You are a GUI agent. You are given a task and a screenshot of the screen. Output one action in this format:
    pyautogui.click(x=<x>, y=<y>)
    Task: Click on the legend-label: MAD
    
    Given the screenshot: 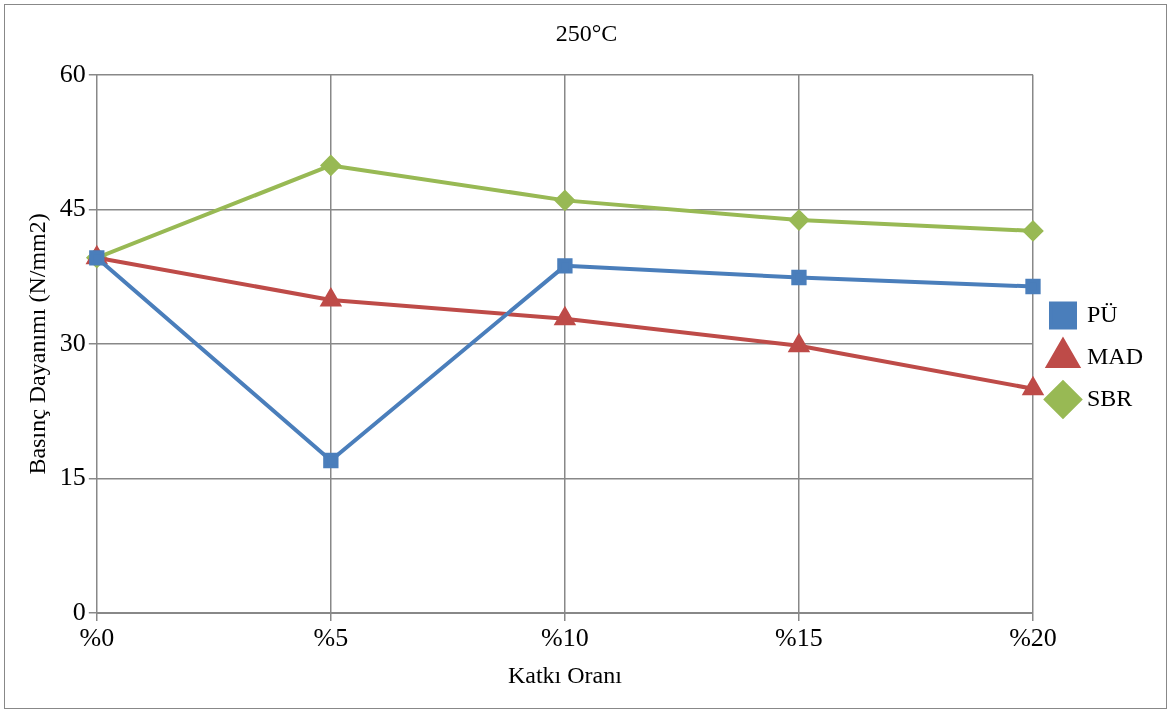 What is the action you would take?
    pyautogui.click(x=1115, y=355)
    